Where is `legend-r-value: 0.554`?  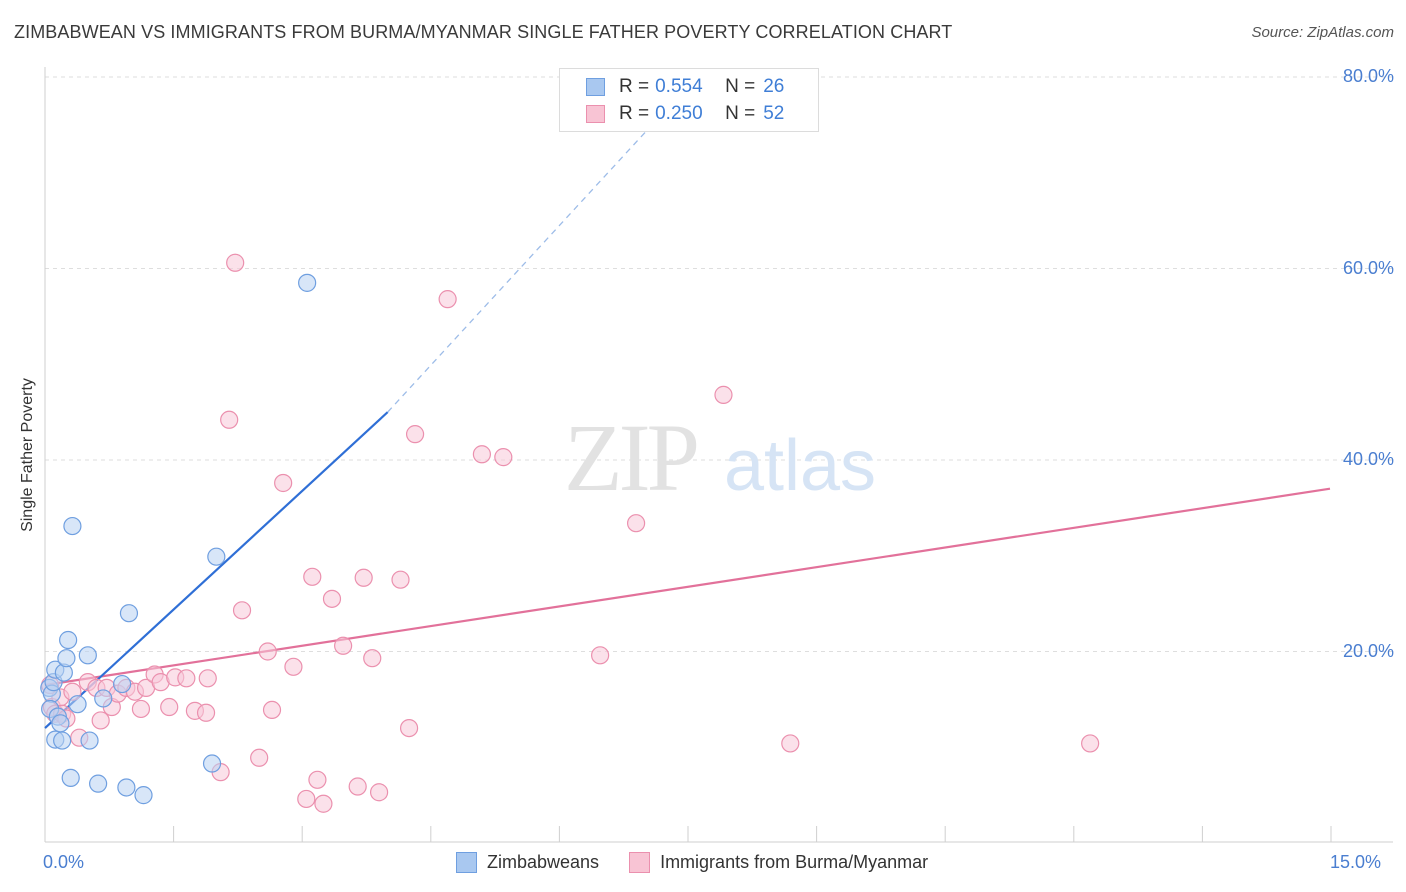 legend-r-value: 0.554 is located at coordinates (679, 86).